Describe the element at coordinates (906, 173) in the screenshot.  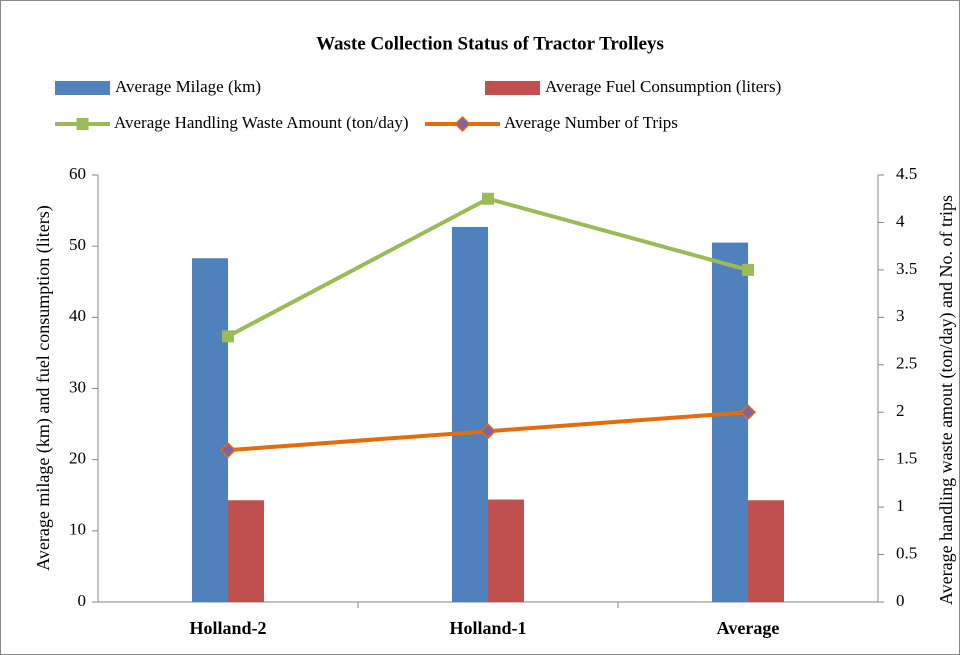
I see `y2-tick-label: 4.5` at that location.